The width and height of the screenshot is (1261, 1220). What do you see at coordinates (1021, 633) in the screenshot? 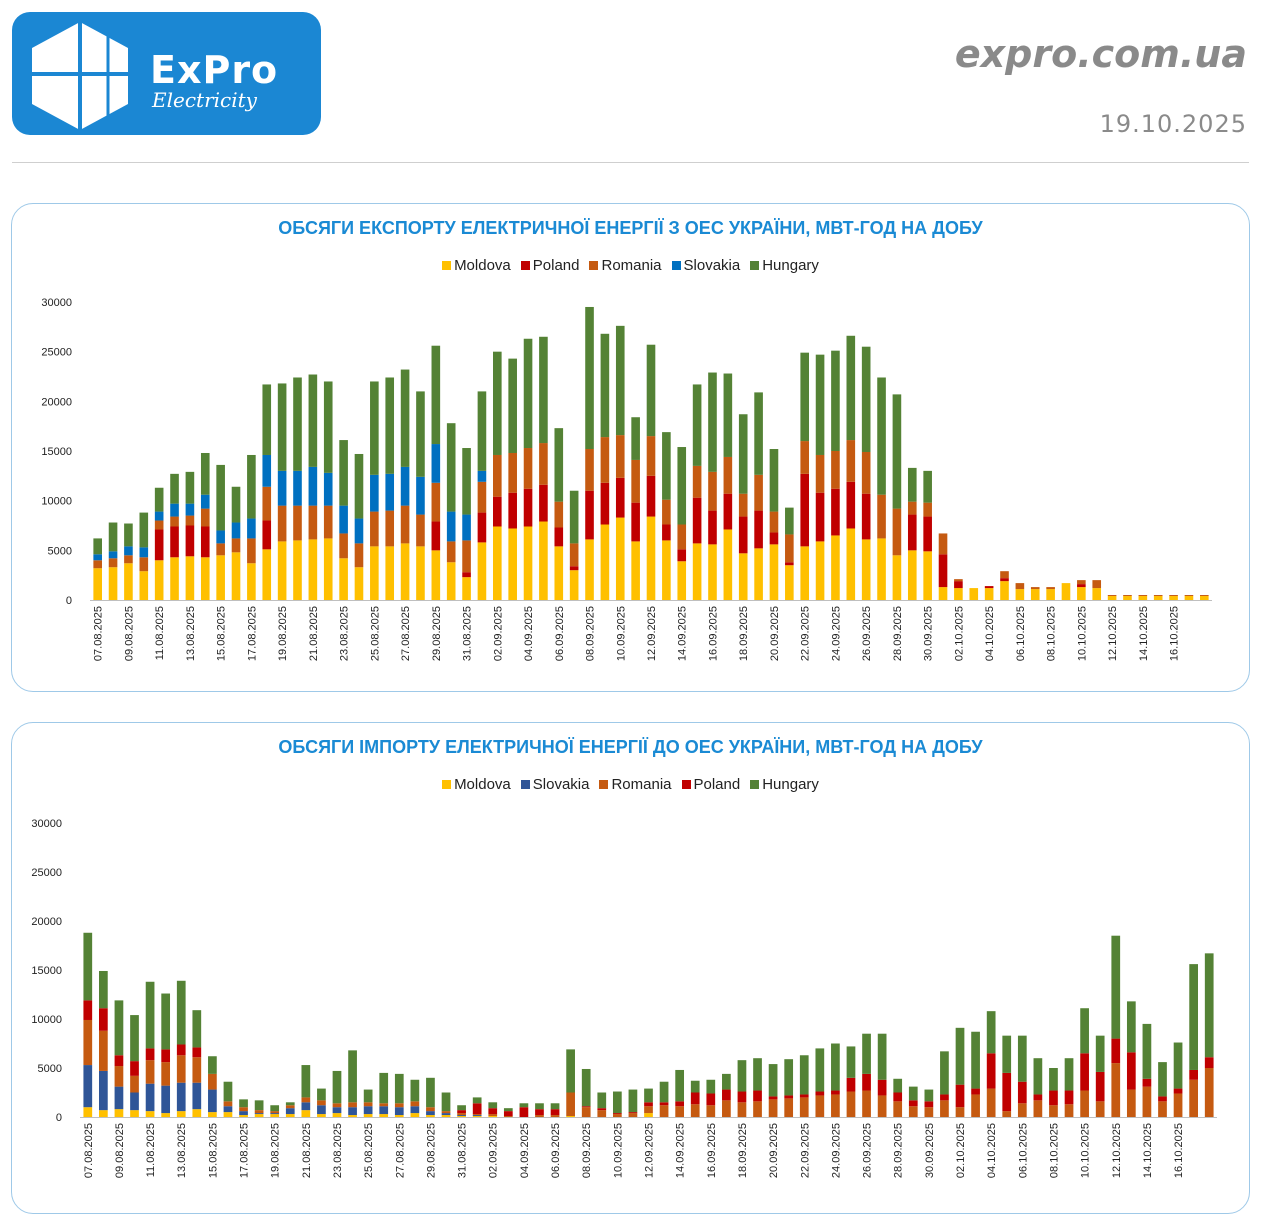
I see `x-tick-label: 06.10.2025` at bounding box center [1021, 633].